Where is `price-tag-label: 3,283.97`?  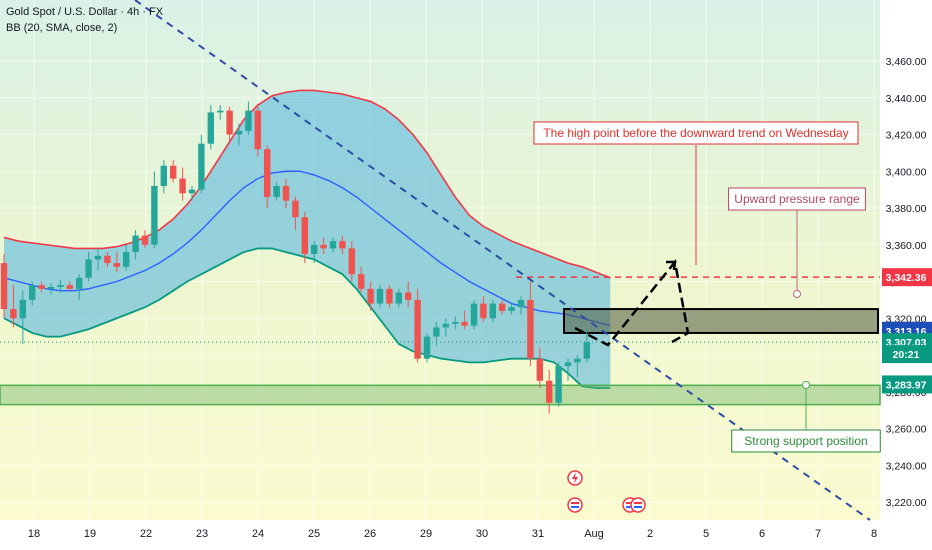
price-tag-label: 3,283.97 is located at coordinates (906, 385).